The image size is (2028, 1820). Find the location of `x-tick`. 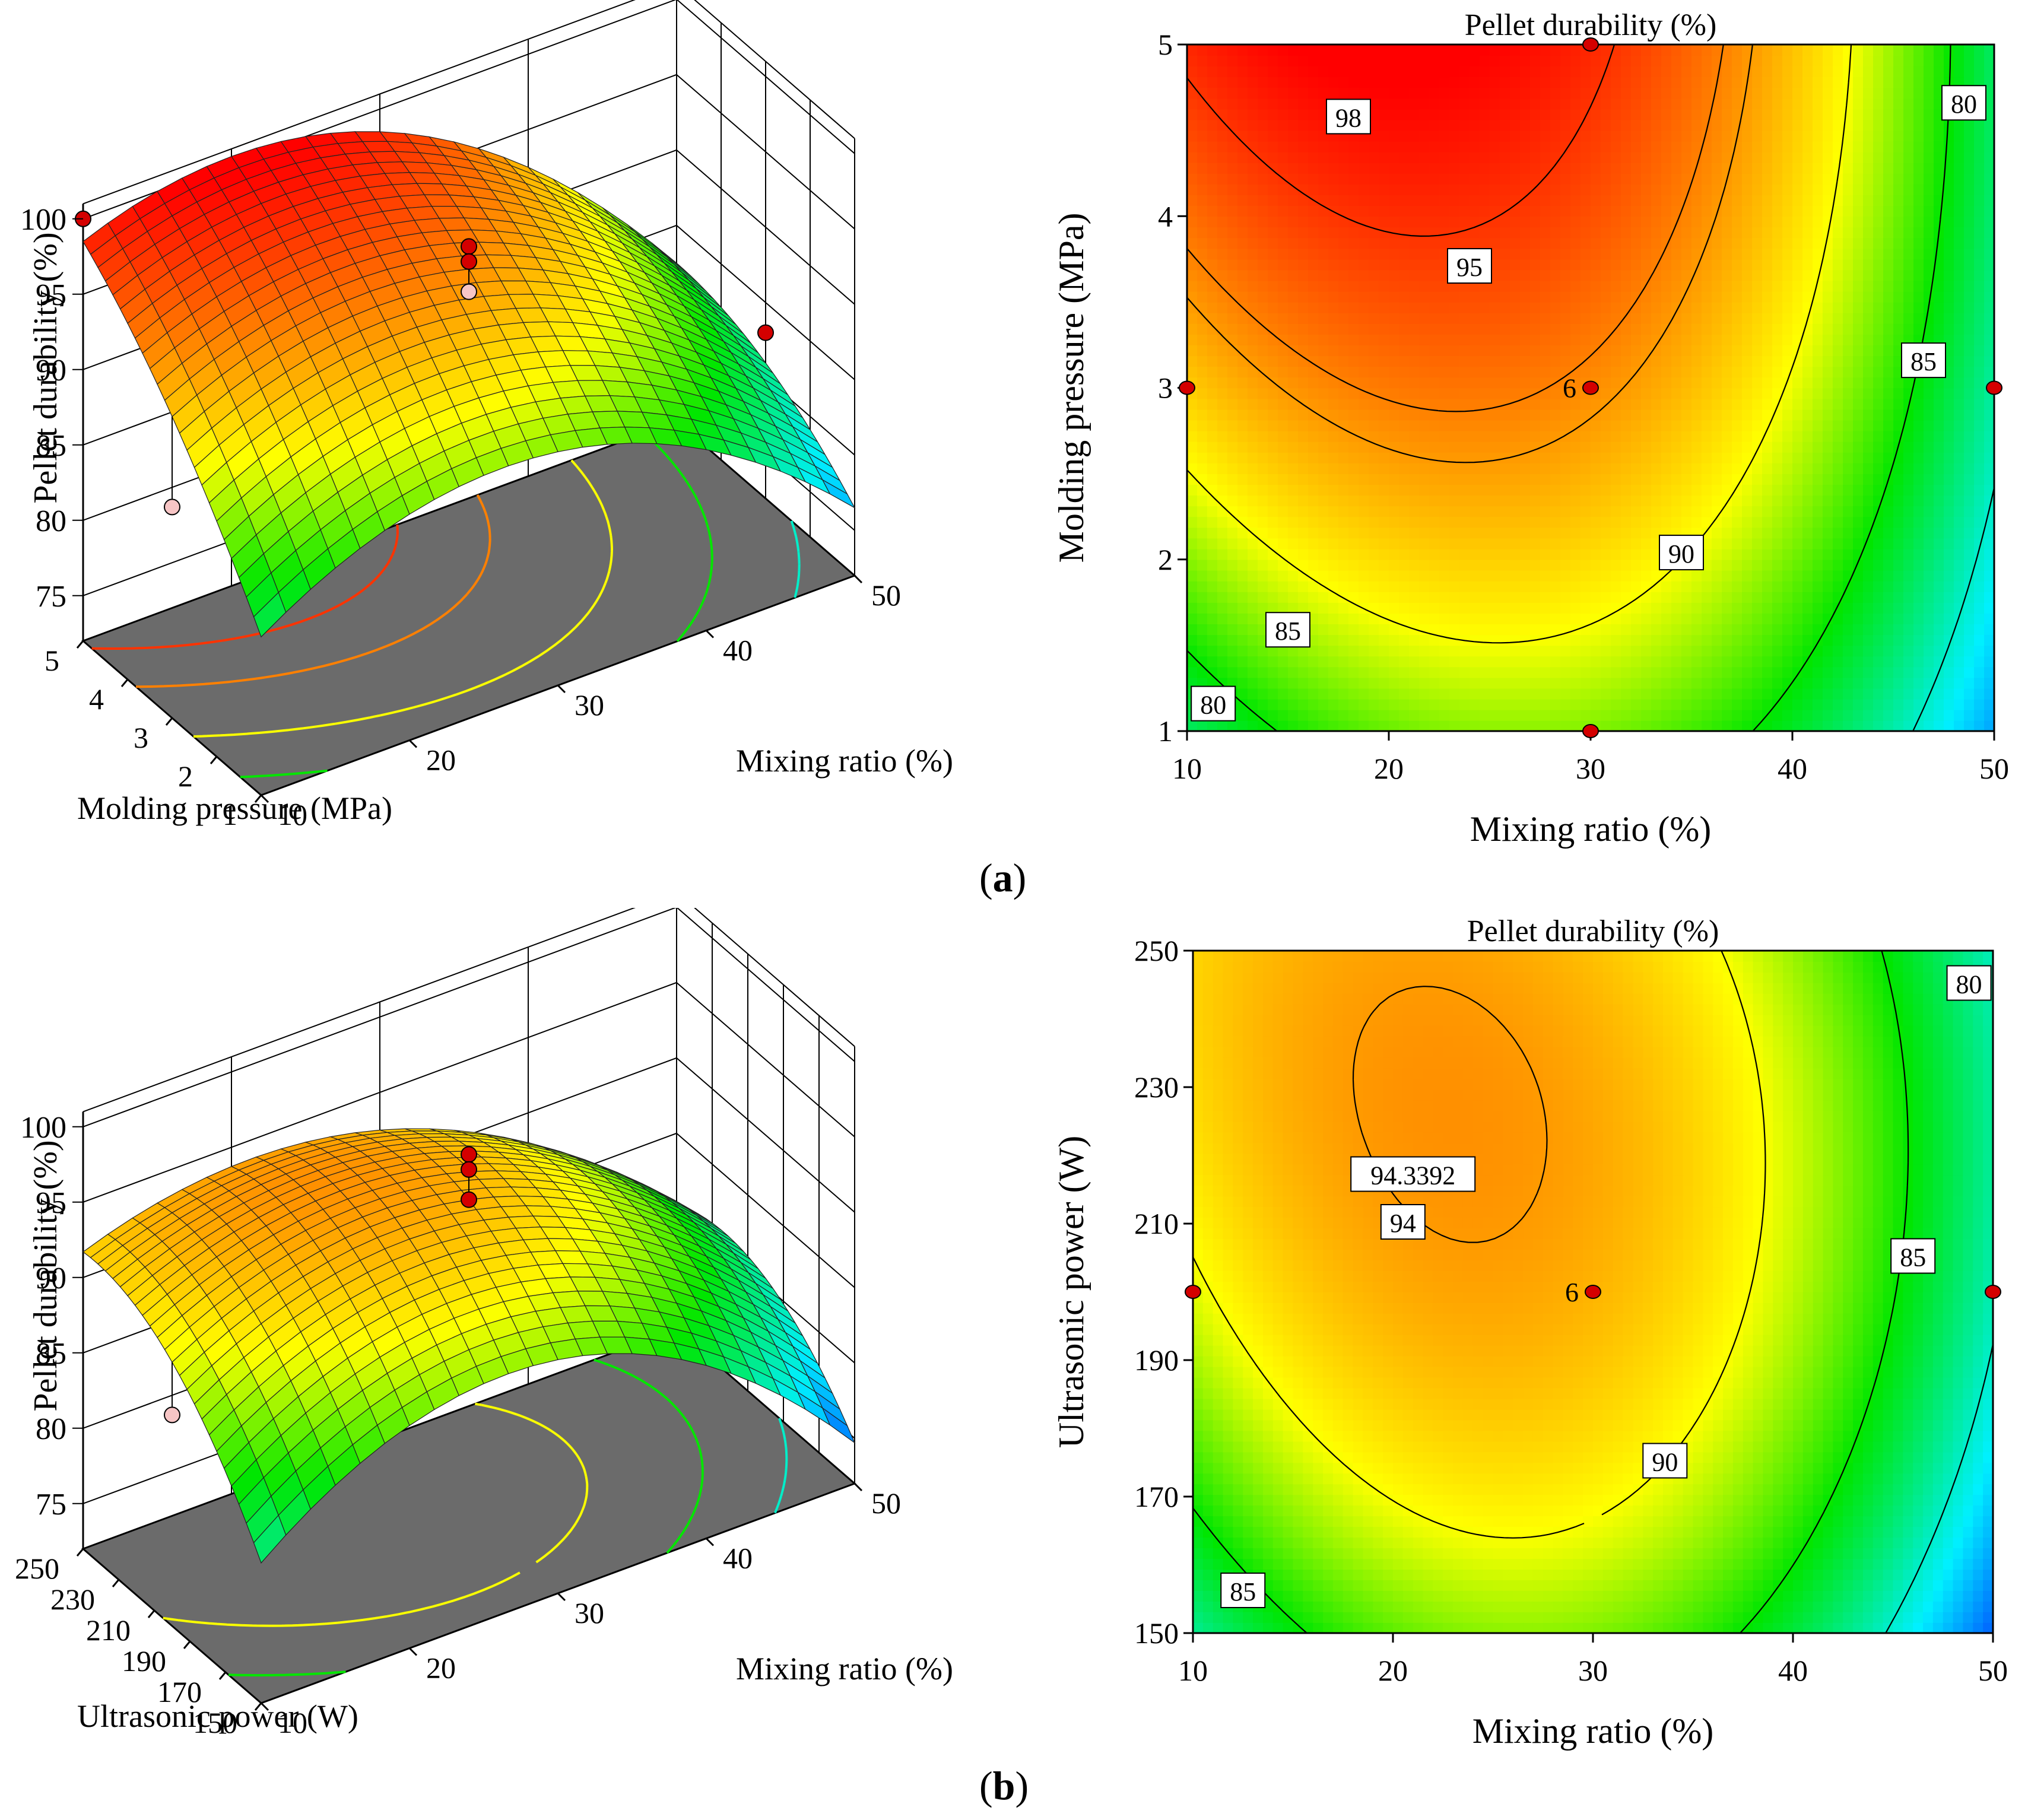

x-tick is located at coordinates (561, 689).